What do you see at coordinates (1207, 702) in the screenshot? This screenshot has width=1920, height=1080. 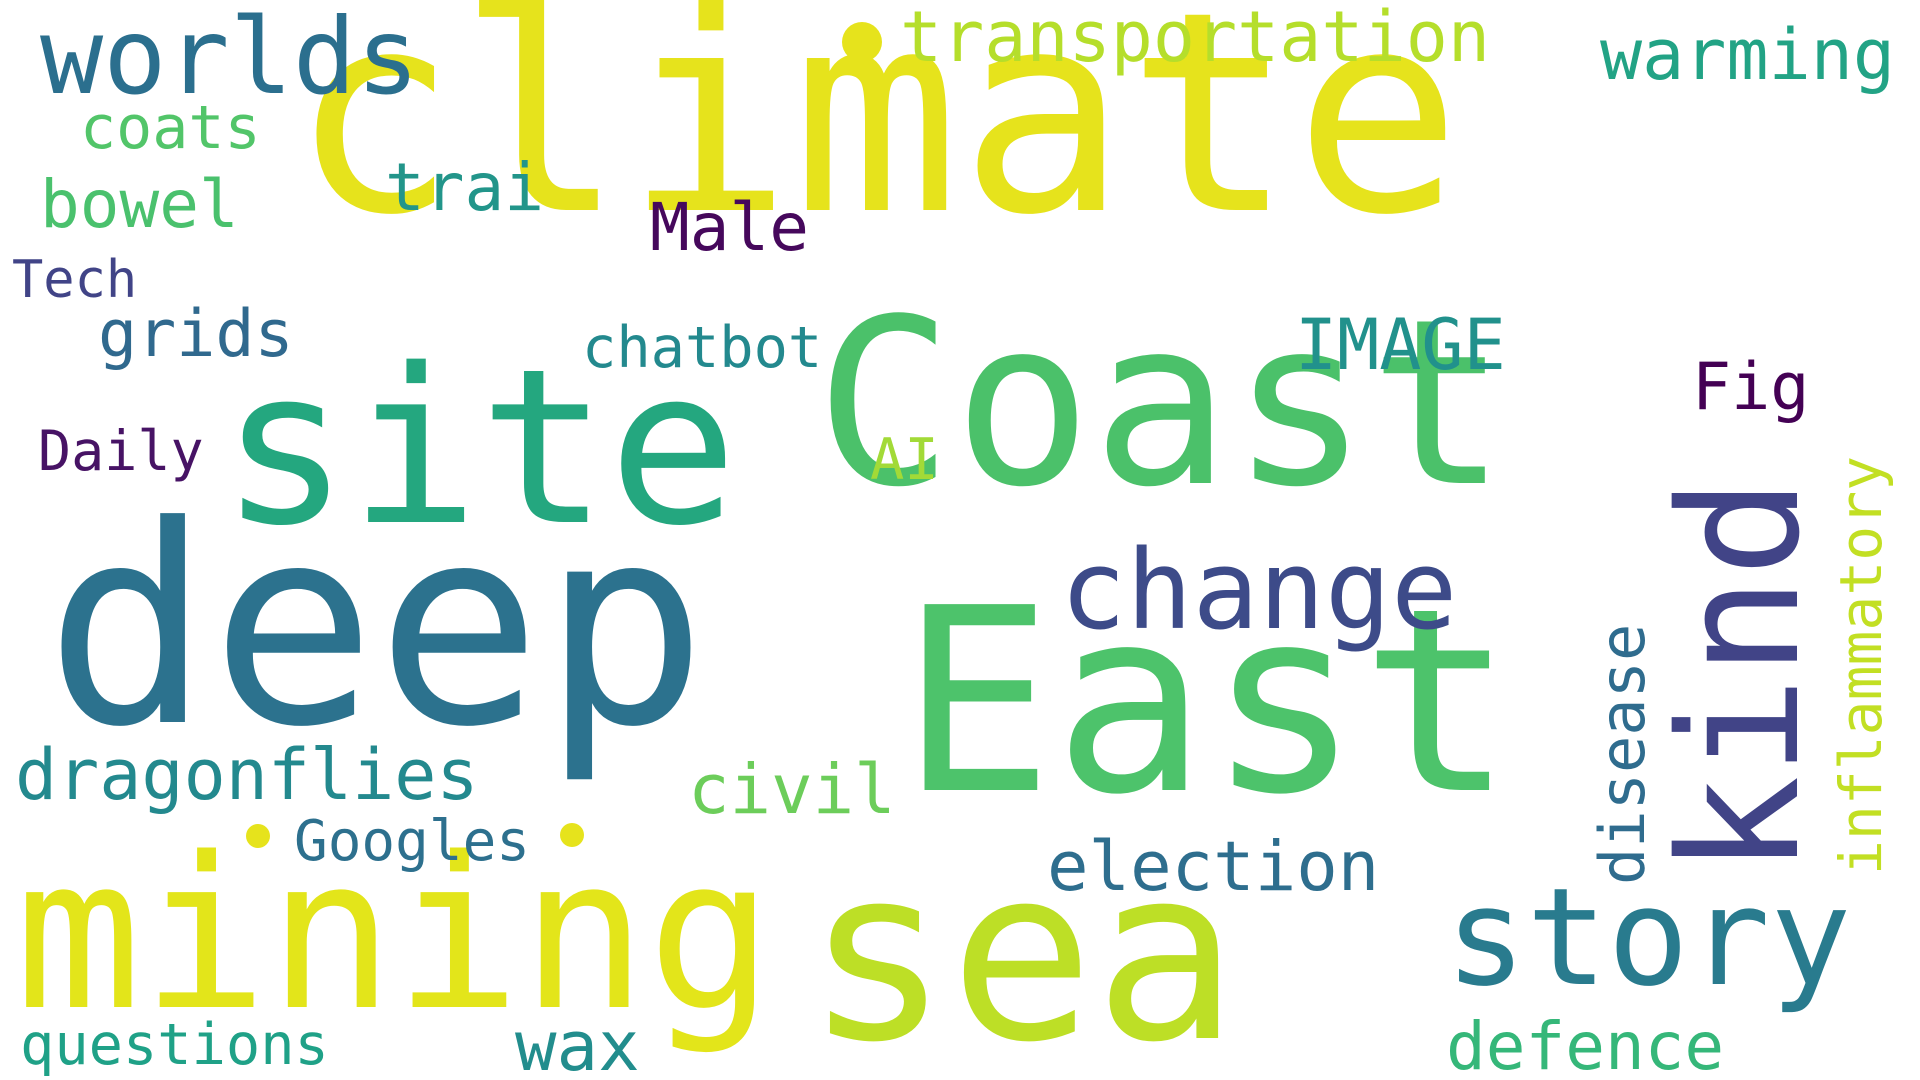 I see `word-east: East` at bounding box center [1207, 702].